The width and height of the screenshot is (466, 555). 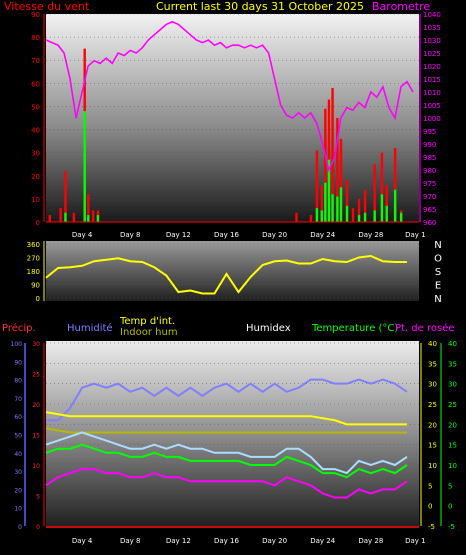 What do you see at coordinates (429, 158) in the screenshot?
I see `right-tick-label: 985` at bounding box center [429, 158].